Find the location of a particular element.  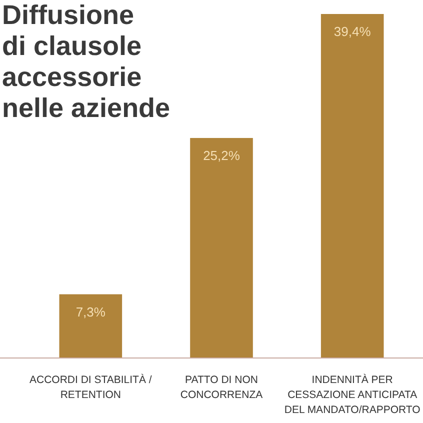

data-label: 25,2% is located at coordinates (221, 155).